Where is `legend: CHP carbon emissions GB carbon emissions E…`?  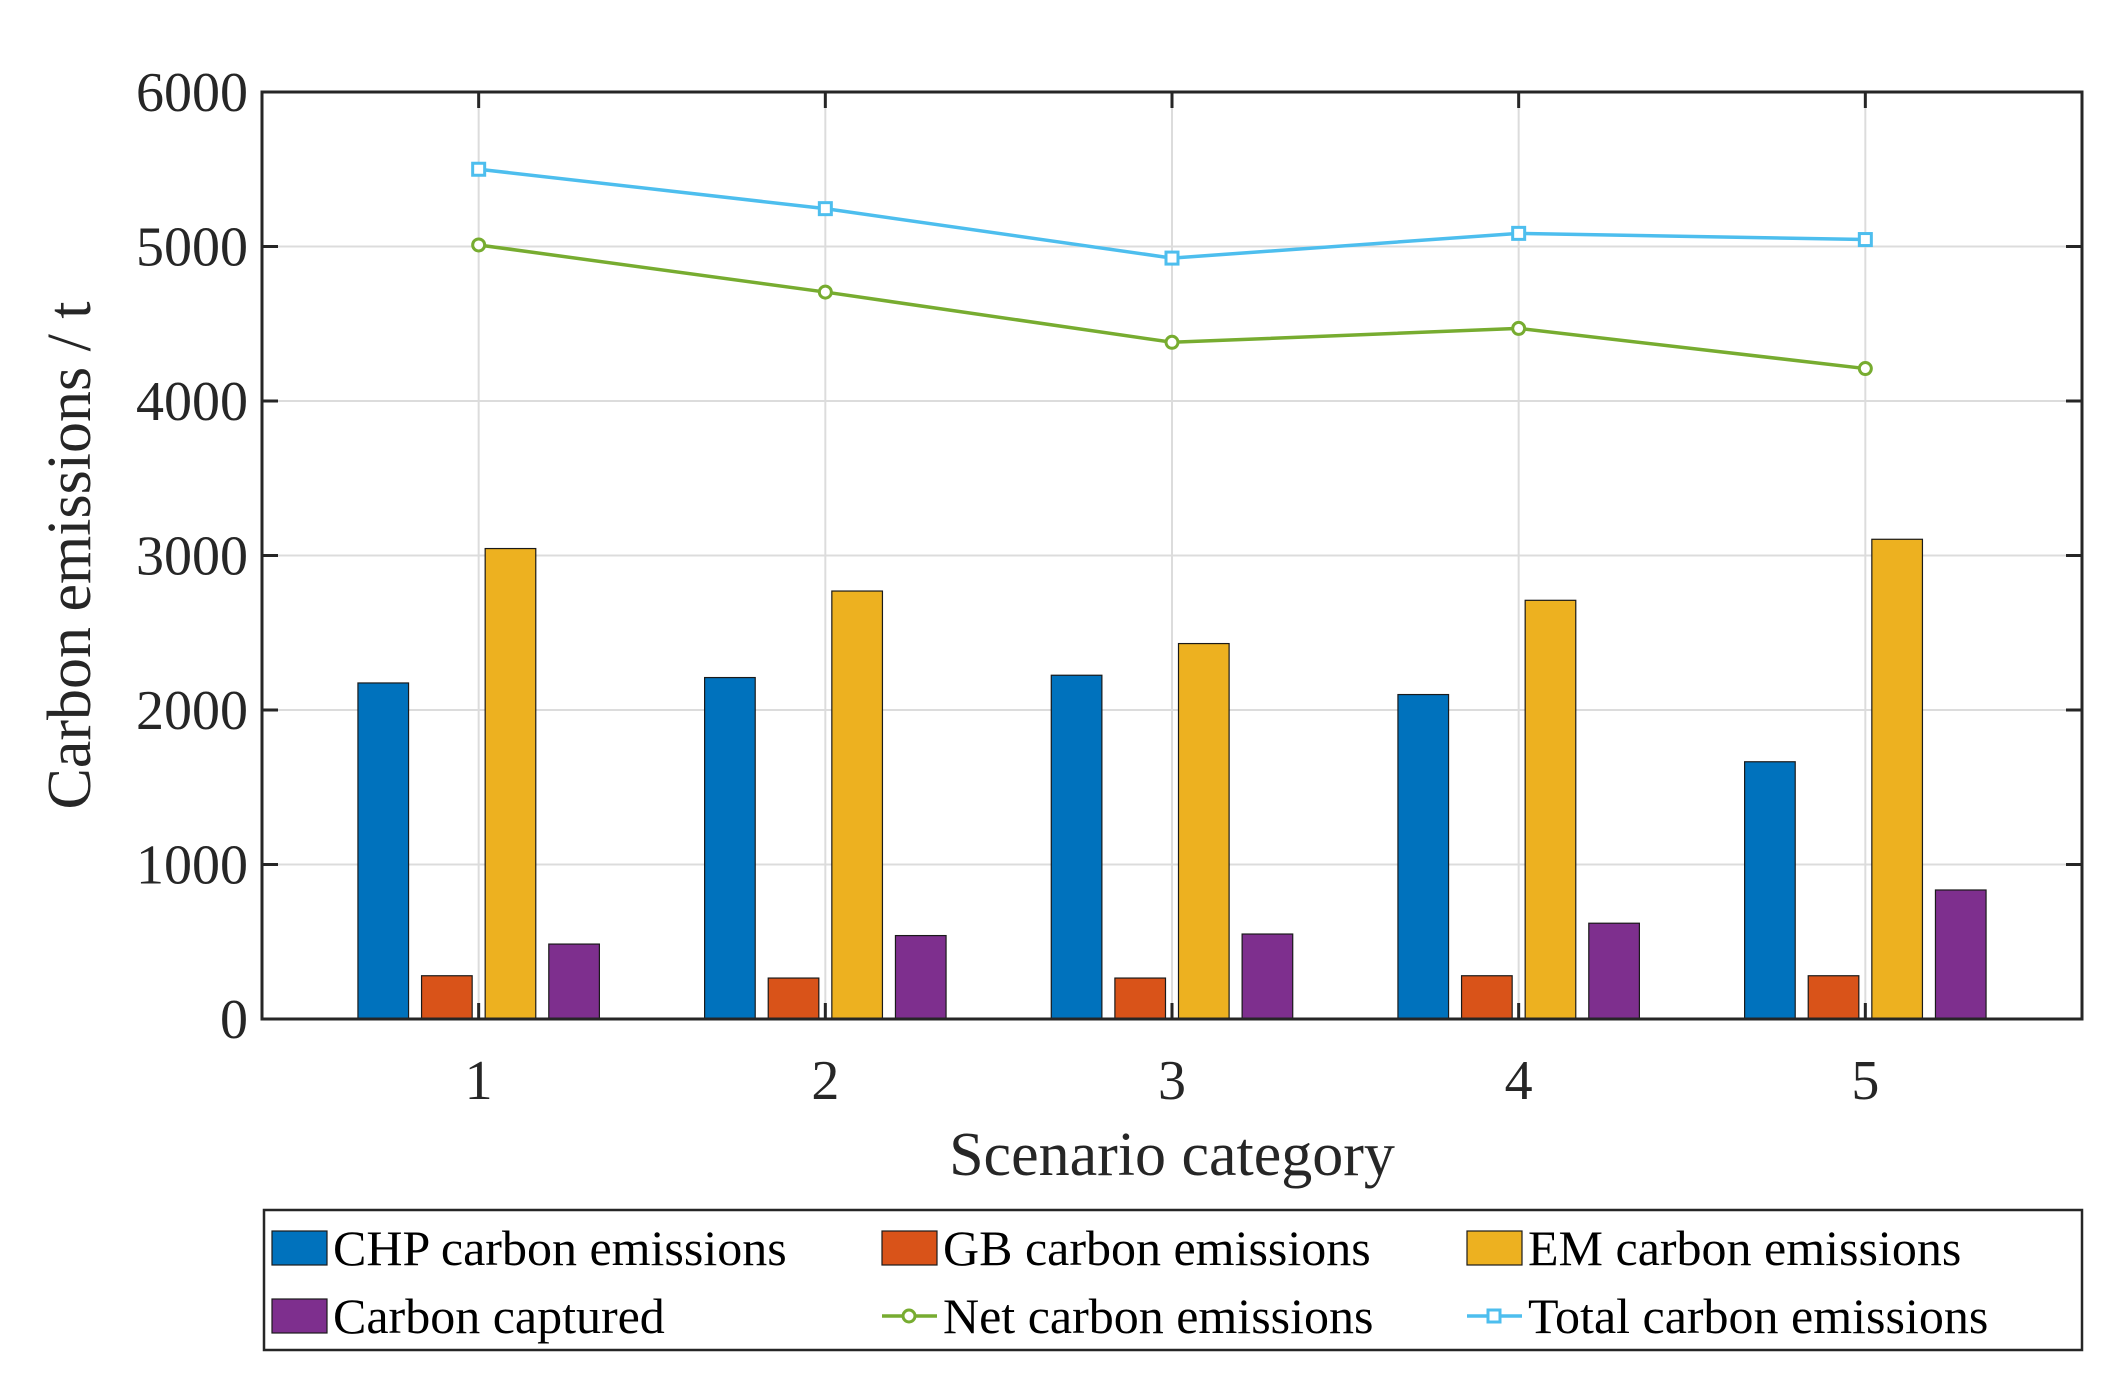 legend: CHP carbon emissions GB carbon emissions E… is located at coordinates (1173, 1280).